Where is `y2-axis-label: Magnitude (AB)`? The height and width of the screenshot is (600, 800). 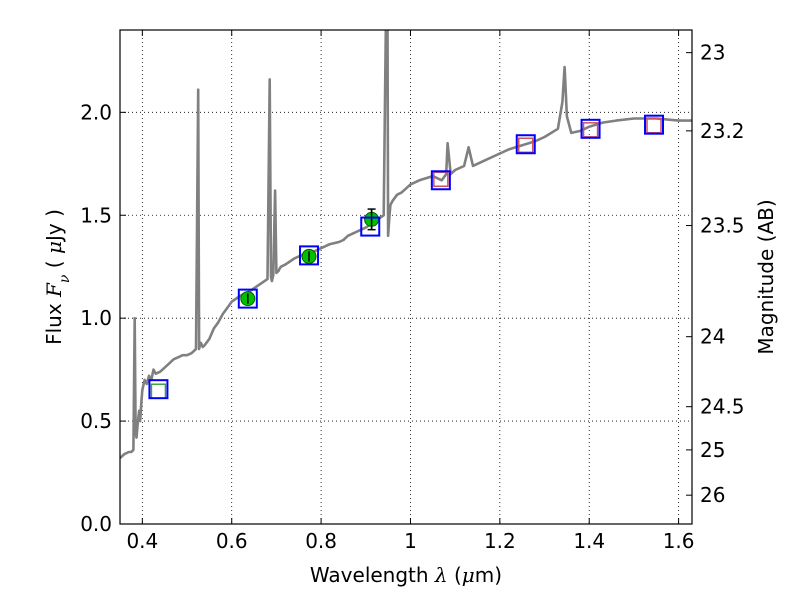 y2-axis-label: Magnitude (AB) is located at coordinates (766, 276).